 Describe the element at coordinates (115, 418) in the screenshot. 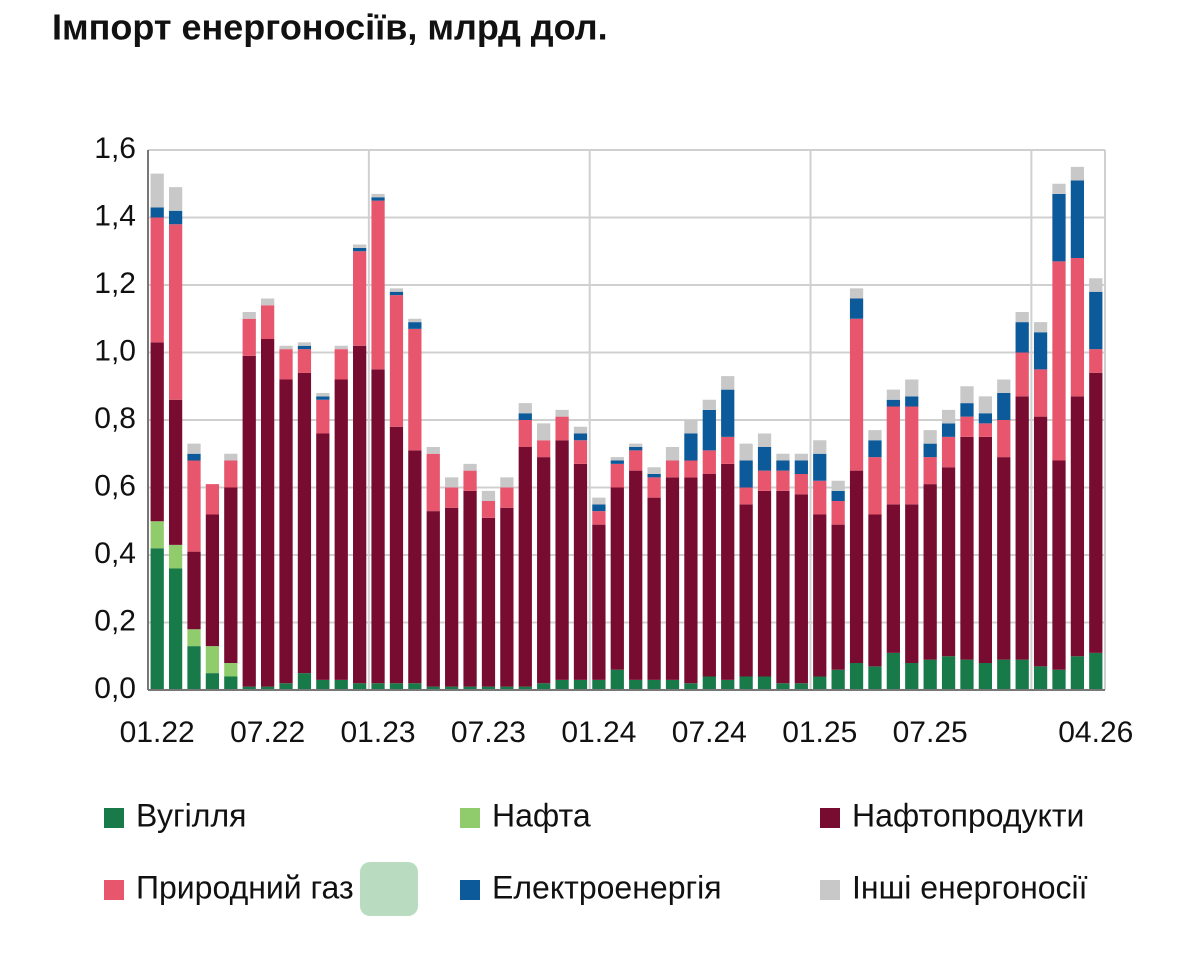

I see `y-tick-label: 0,8` at that location.